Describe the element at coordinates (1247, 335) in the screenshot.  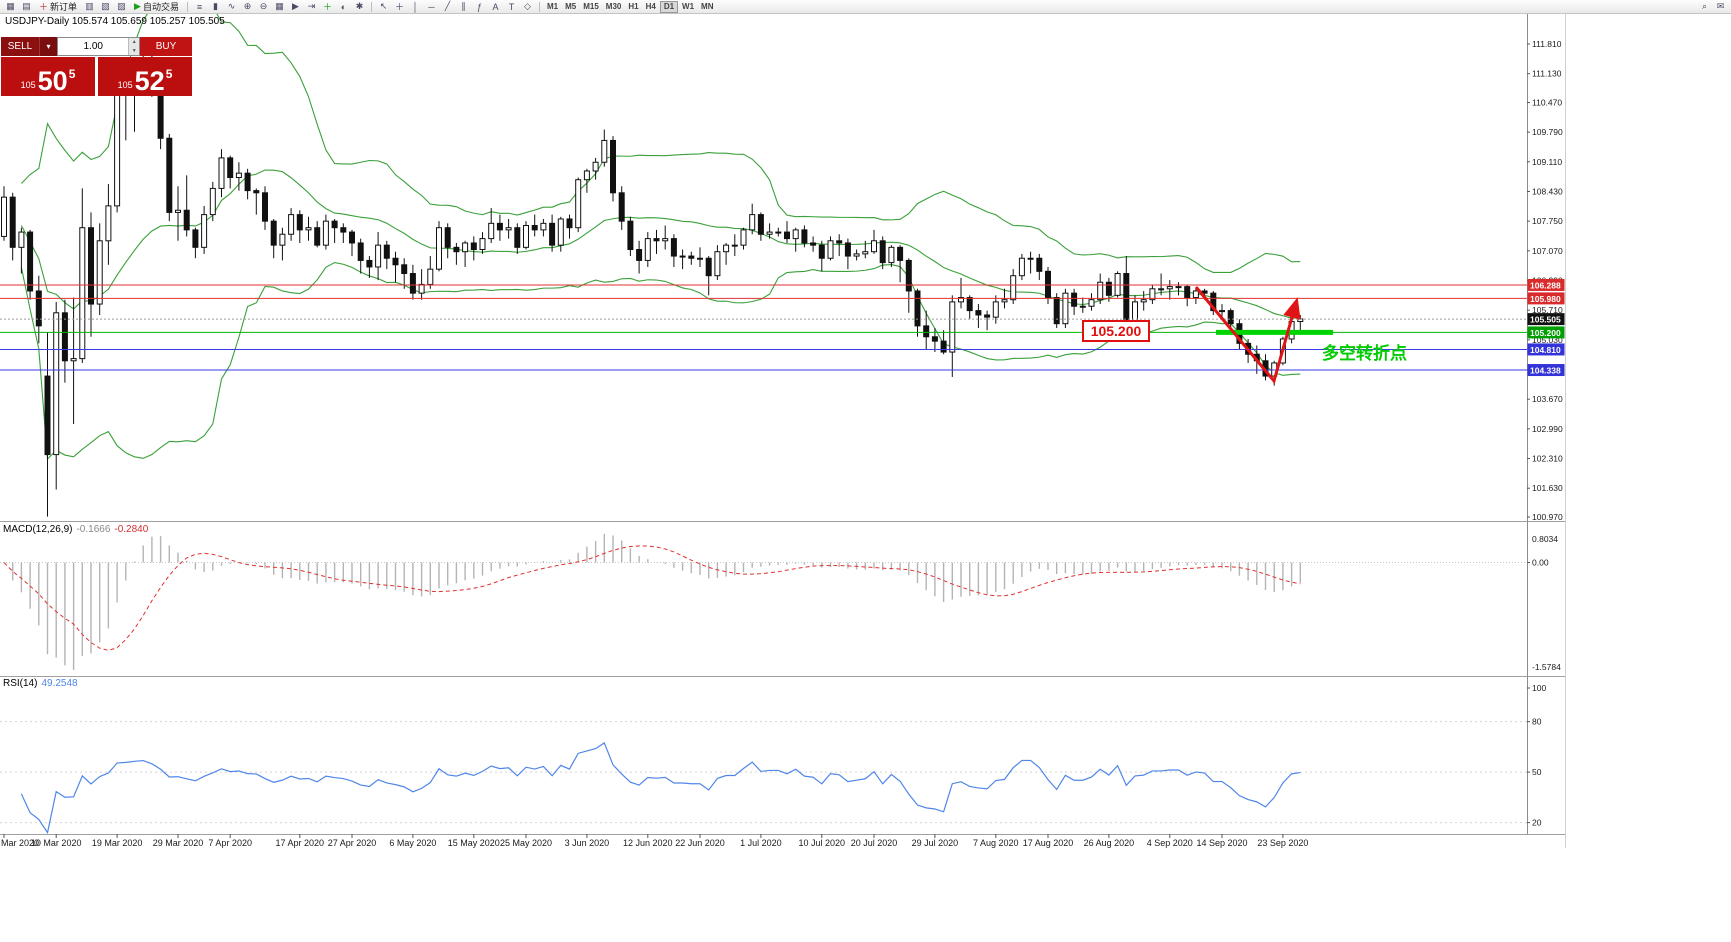
I see `zigzag-annotation` at that location.